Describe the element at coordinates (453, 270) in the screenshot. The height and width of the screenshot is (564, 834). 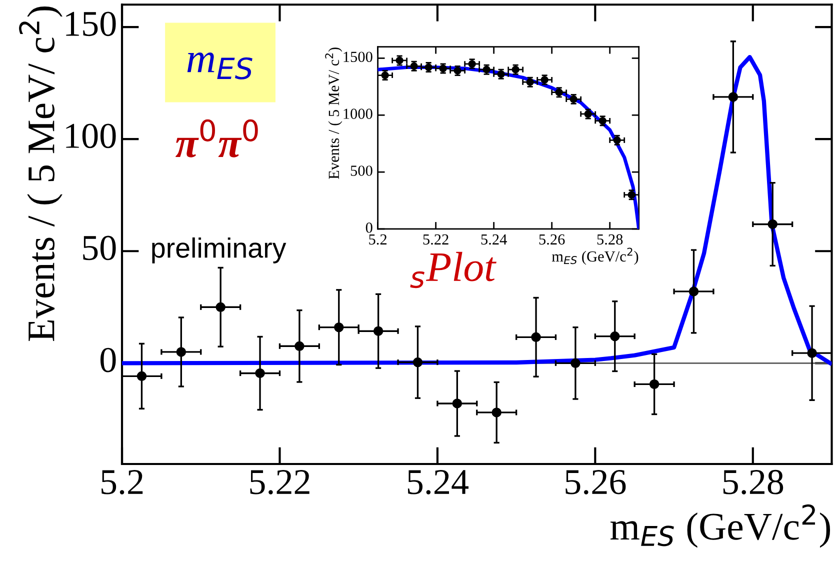
I see `annotation: $_{s}$Plot` at that location.